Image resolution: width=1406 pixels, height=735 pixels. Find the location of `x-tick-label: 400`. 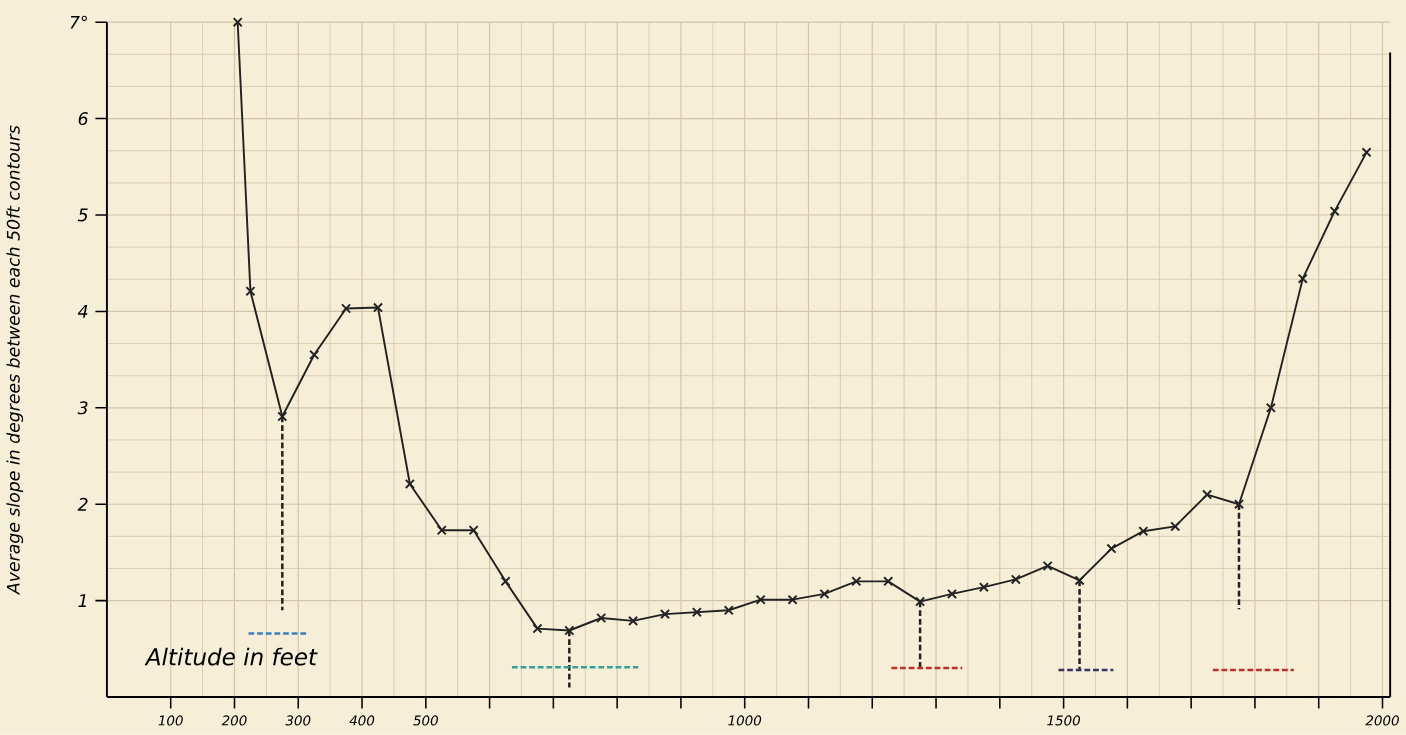

x-tick-label: 400 is located at coordinates (362, 720).